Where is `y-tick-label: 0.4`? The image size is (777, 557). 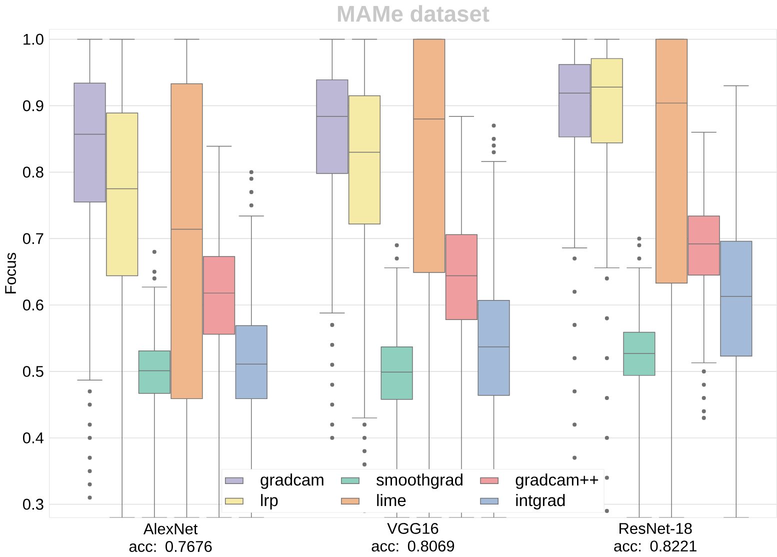 y-tick-label: 0.4 is located at coordinates (33, 438).